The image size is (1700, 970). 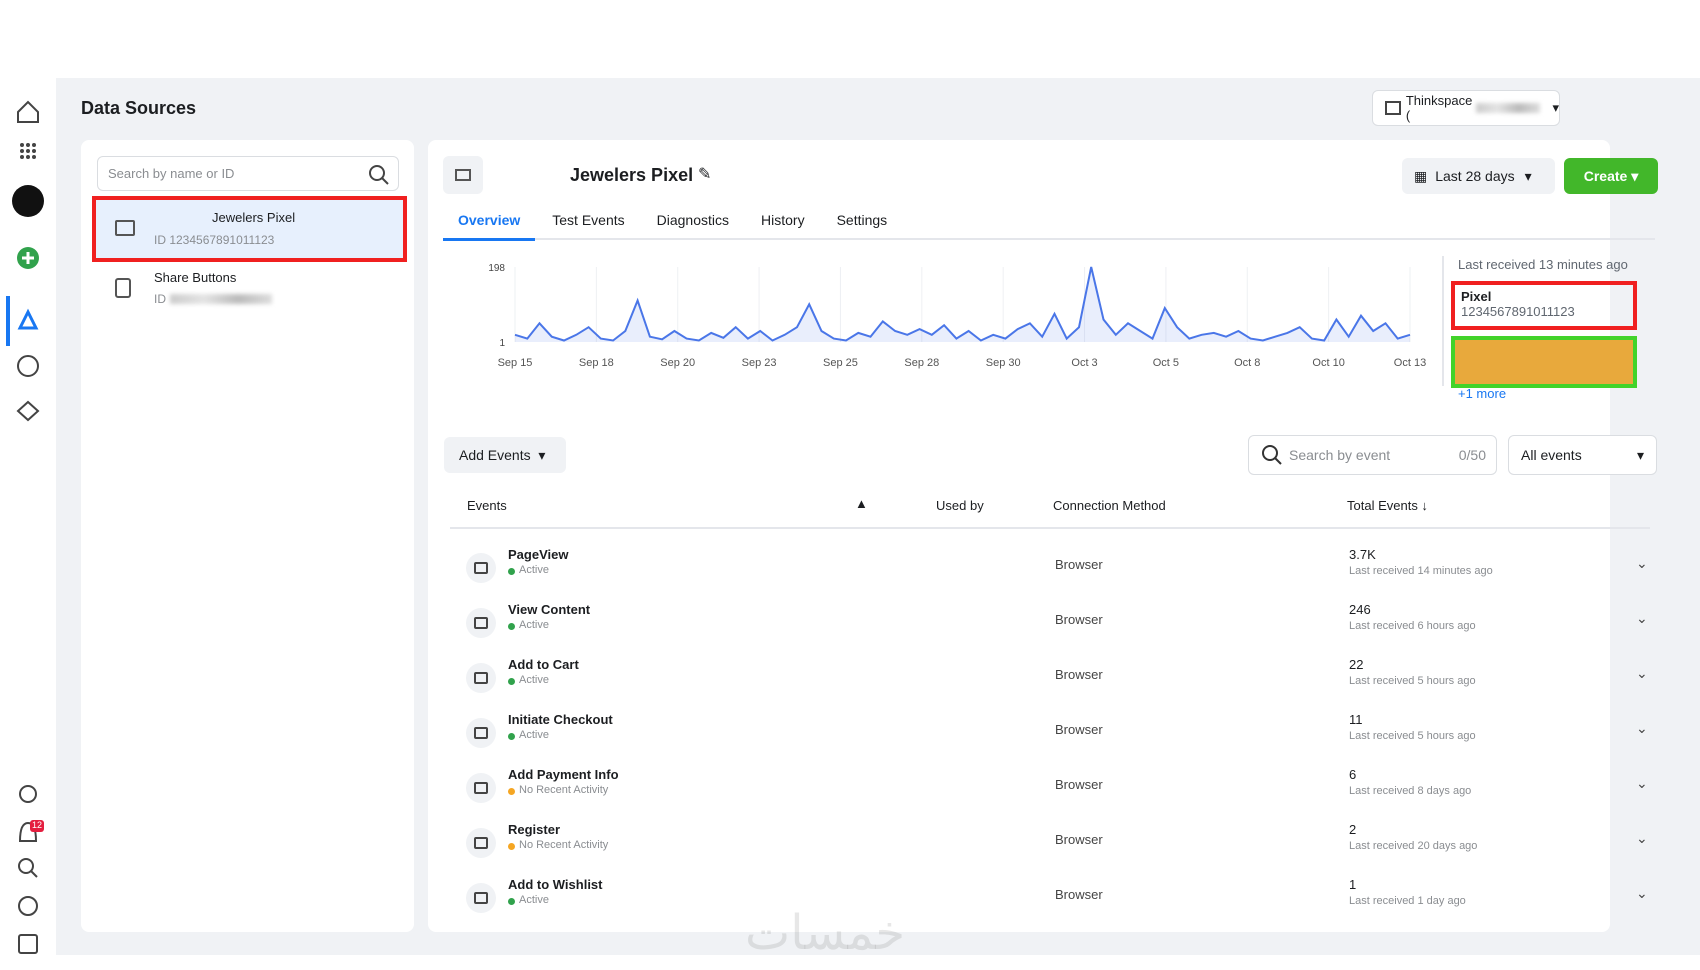 I want to click on x-tick-label: Sep 20, so click(x=677, y=363).